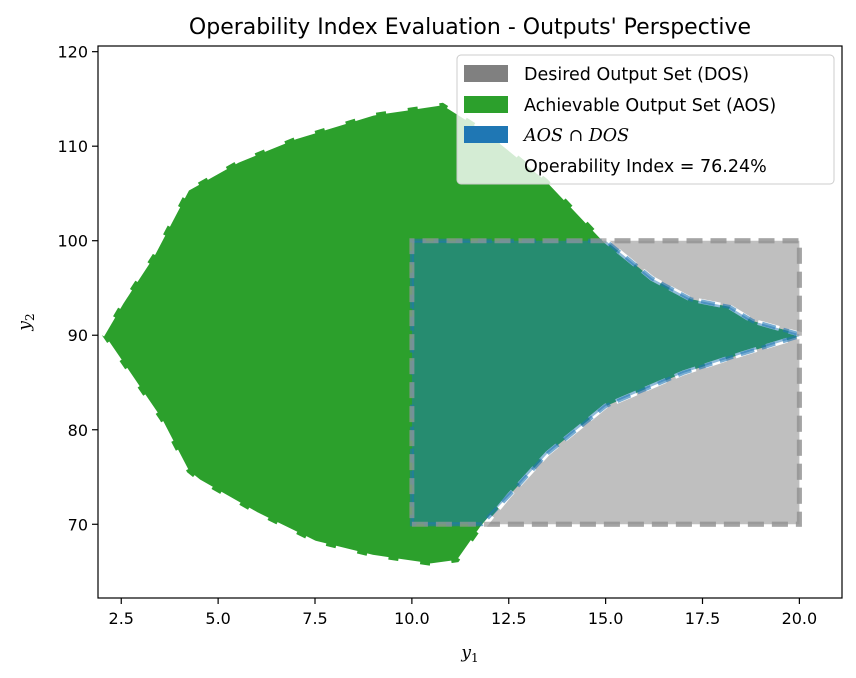 Image resolution: width=856 pixels, height=678 pixels. What do you see at coordinates (121, 618) in the screenshot?
I see `x-tick-label: 2.5` at bounding box center [121, 618].